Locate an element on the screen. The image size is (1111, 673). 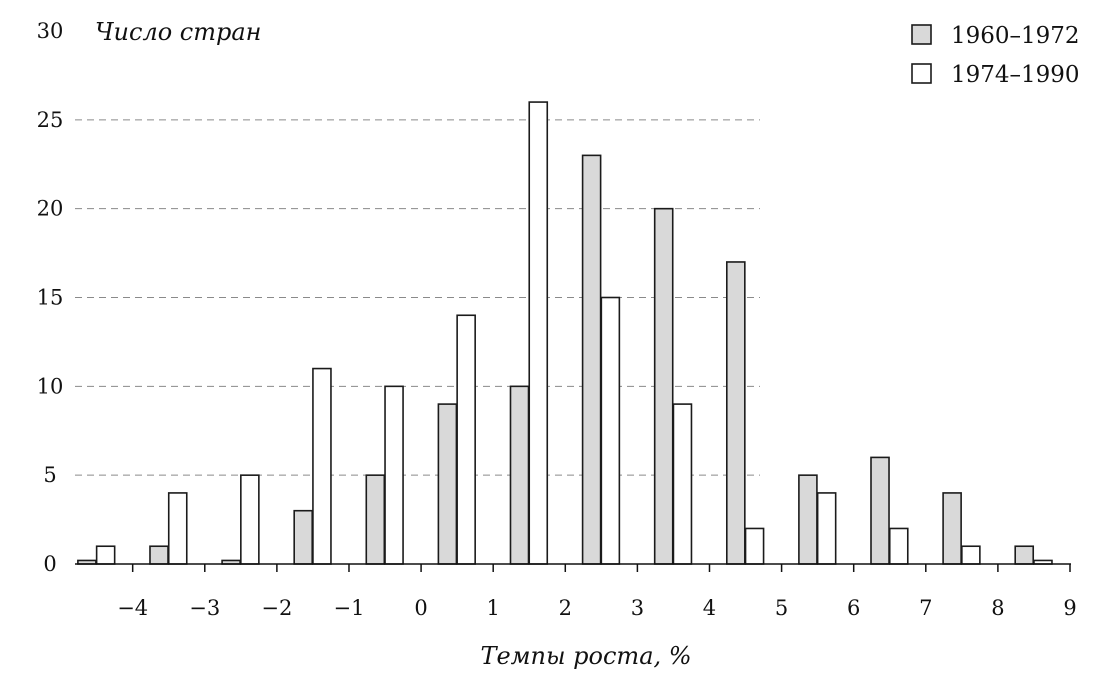
y-tick-label: 10 is located at coordinates (50, 386).